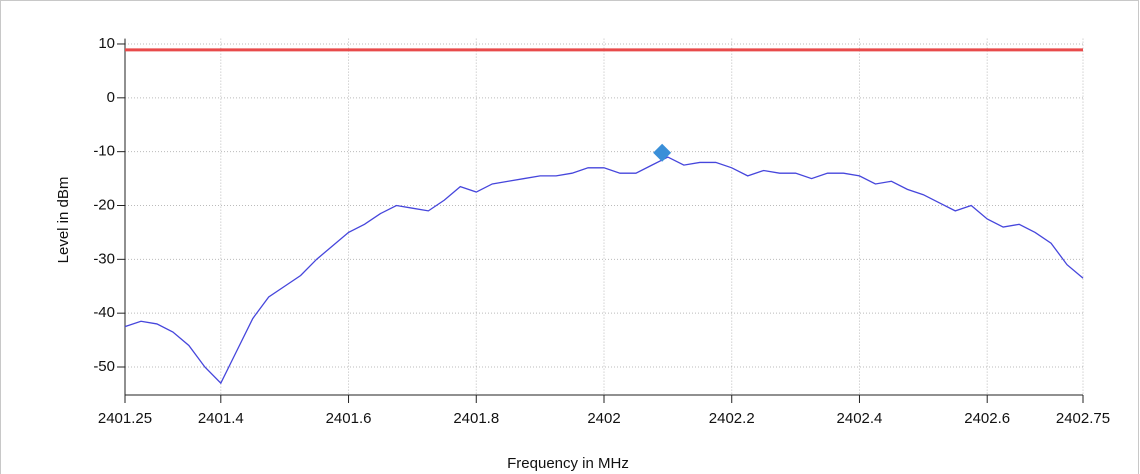 Image resolution: width=1140 pixels, height=474 pixels. Describe the element at coordinates (104, 151) in the screenshot. I see `y-tick-label: -10` at that location.